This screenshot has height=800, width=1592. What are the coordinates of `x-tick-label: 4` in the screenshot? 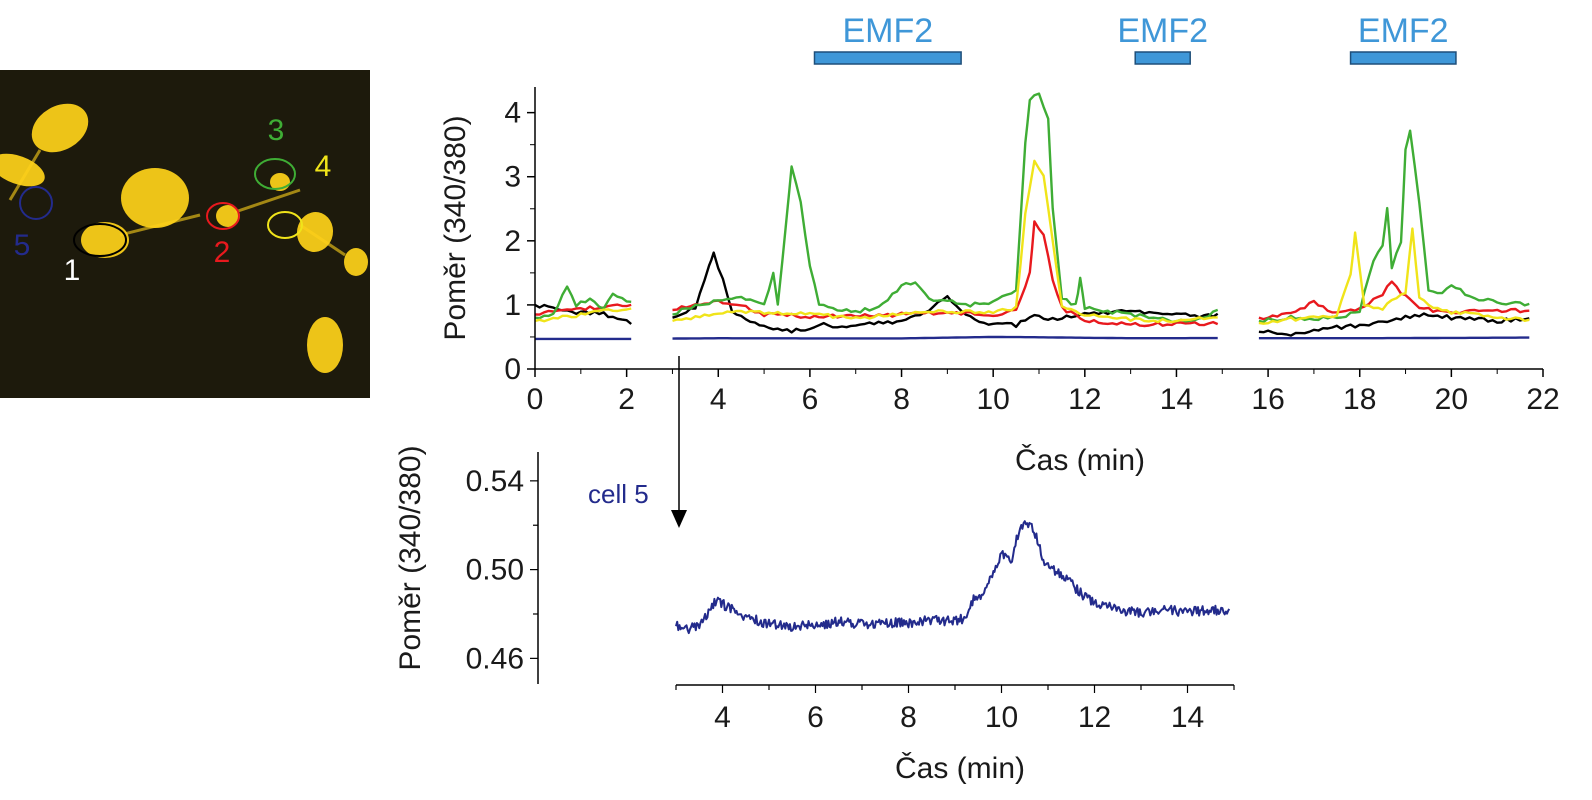 It's located at (718, 399).